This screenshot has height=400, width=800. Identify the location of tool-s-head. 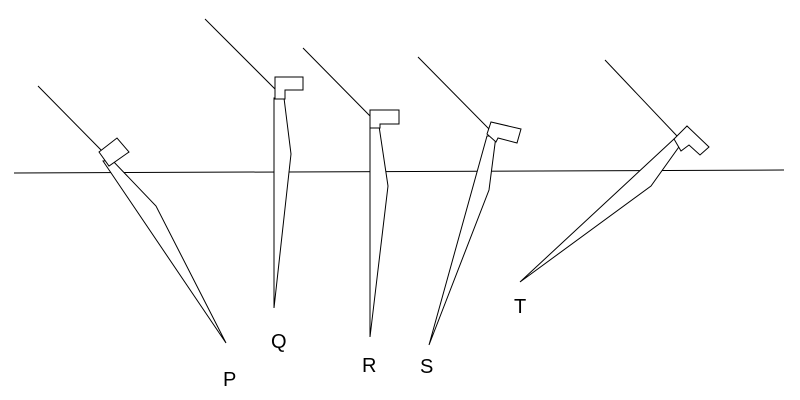
(504, 132).